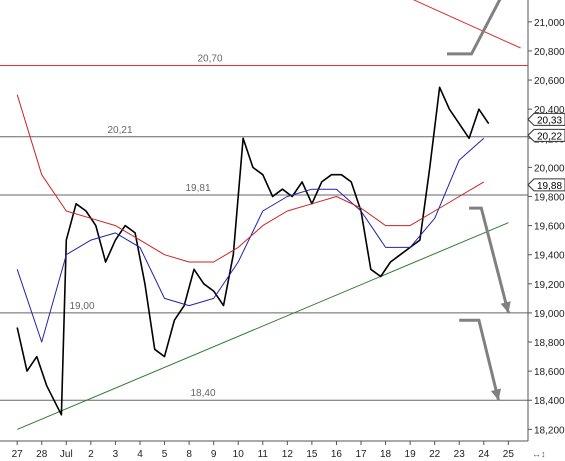  What do you see at coordinates (549, 401) in the screenshot?
I see `y-tick-label: 18,400` at bounding box center [549, 401].